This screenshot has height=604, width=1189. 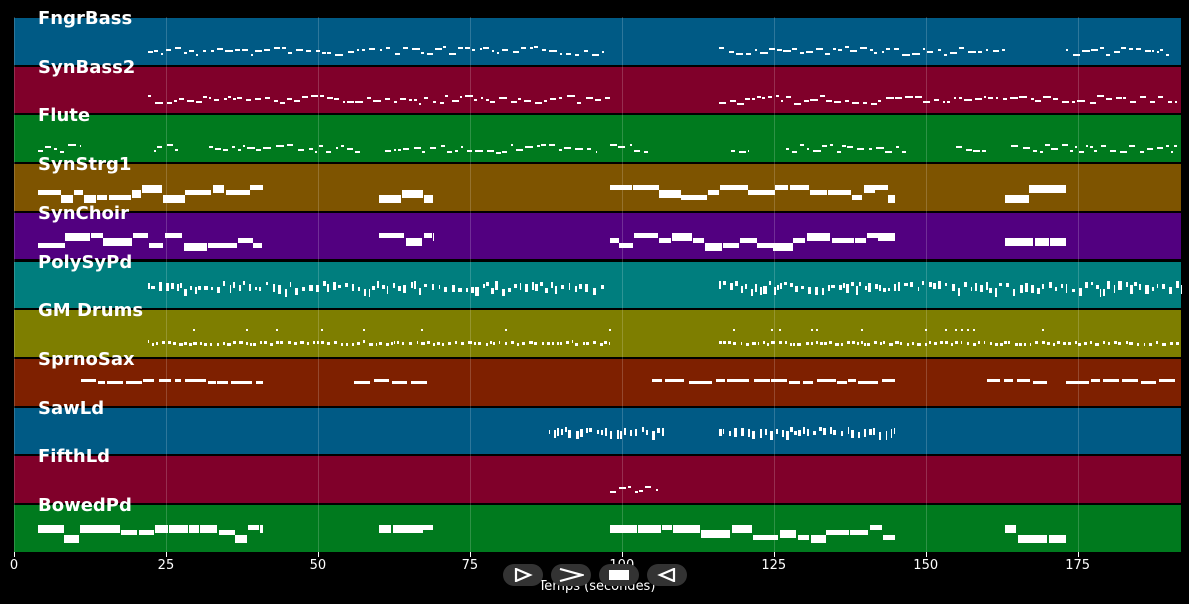 What do you see at coordinates (926, 565) in the screenshot?
I see `x-tick-label: 150` at bounding box center [926, 565].